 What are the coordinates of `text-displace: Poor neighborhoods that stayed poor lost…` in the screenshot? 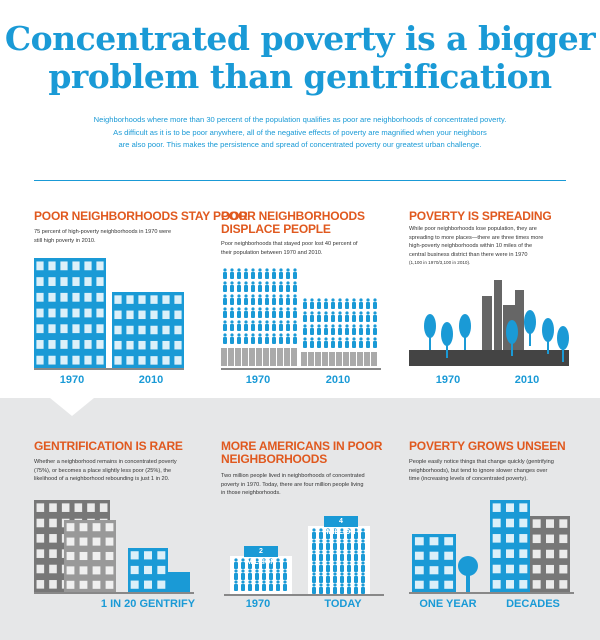 It's located at (311, 248).